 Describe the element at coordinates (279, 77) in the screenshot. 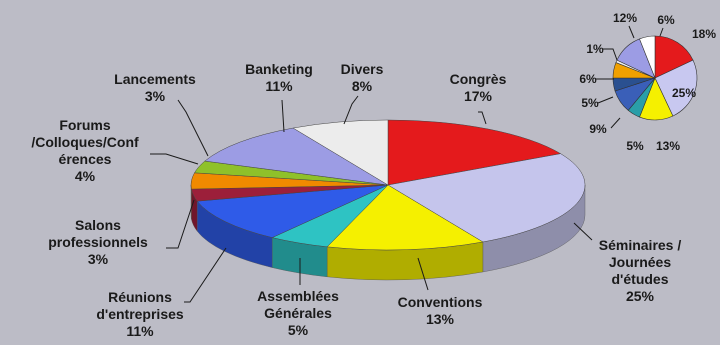

I see `pie-label-8: Banketing 11%` at that location.